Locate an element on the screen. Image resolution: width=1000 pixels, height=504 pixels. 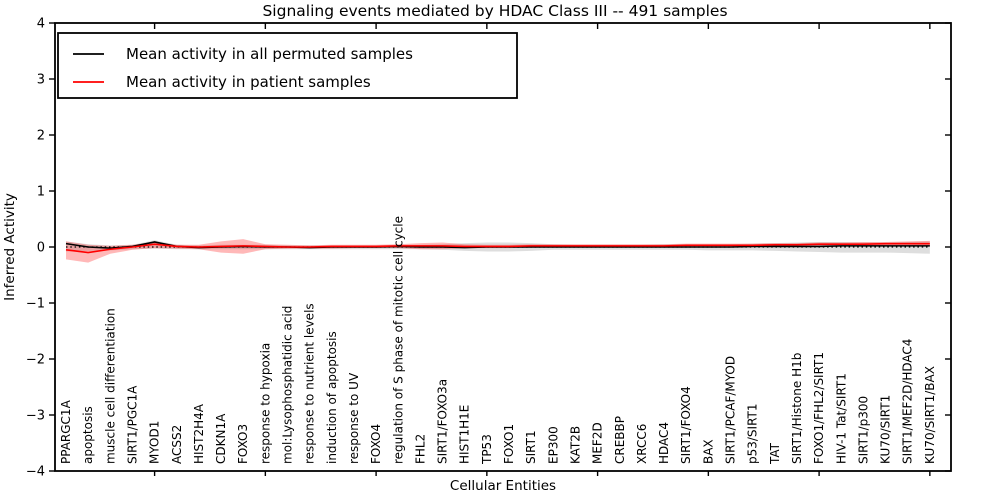
x-category-label: HDAC4 is located at coordinates (664, 443).